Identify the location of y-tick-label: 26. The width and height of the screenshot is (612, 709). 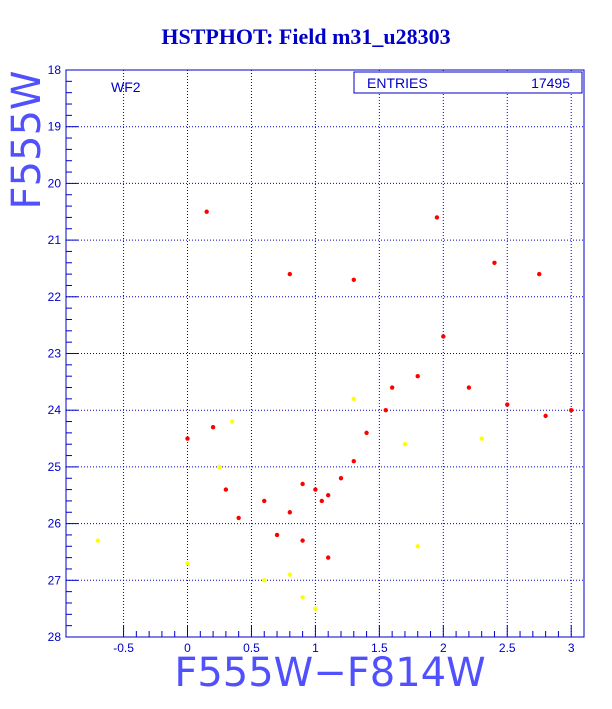
(55, 524).